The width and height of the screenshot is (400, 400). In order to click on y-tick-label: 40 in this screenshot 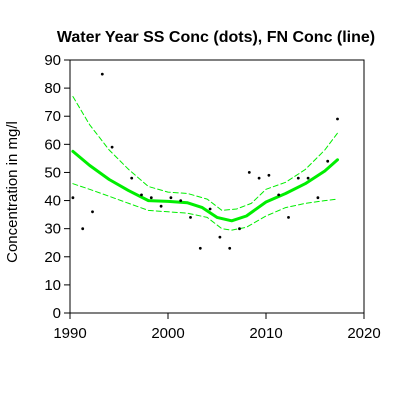, I will do `click(52, 201)`.